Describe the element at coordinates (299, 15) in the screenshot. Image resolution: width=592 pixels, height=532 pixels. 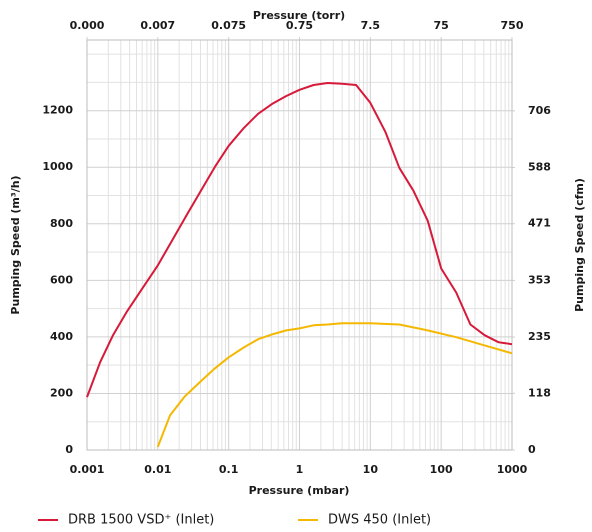
I see `x2-axis-label: Pressure (torr)` at that location.